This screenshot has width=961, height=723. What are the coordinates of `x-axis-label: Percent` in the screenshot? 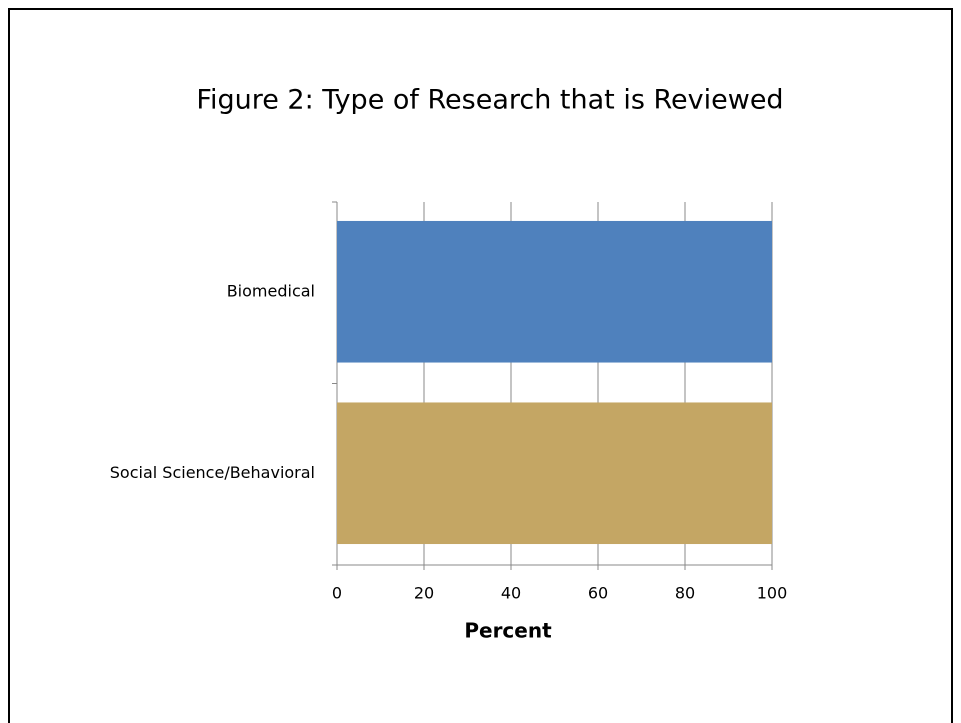 It's located at (508, 631).